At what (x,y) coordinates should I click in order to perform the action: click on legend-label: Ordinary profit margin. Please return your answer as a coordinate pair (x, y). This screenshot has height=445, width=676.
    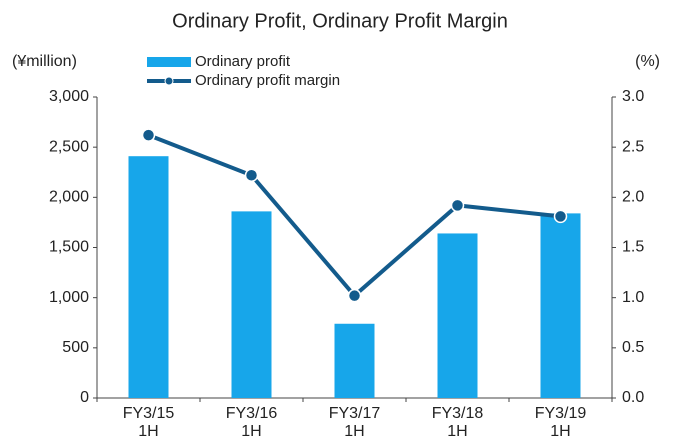
    Looking at the image, I should click on (267, 80).